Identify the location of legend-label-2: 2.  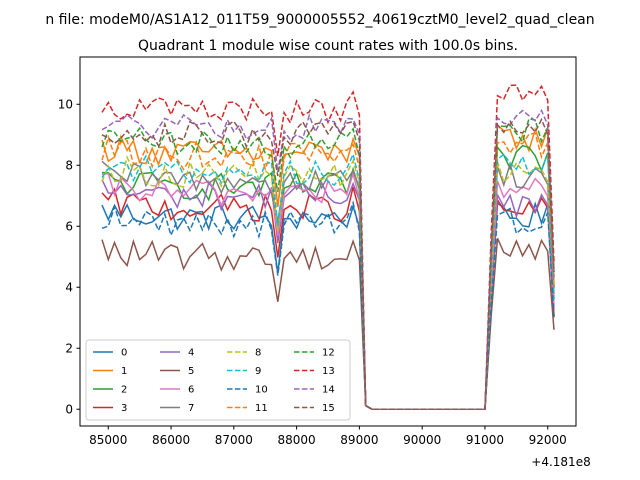
(124, 390).